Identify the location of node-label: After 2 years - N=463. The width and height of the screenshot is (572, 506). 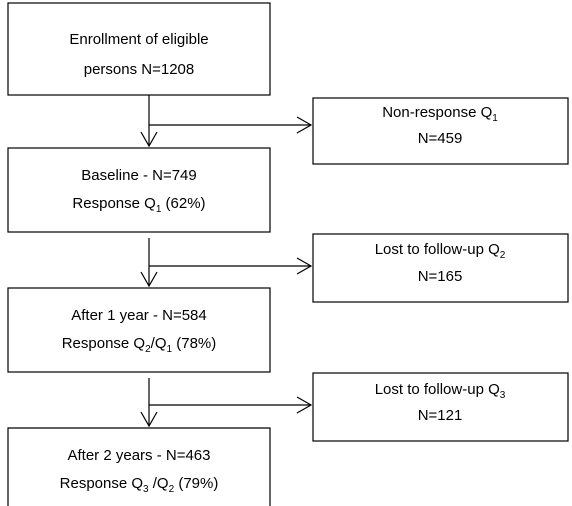
(139, 455).